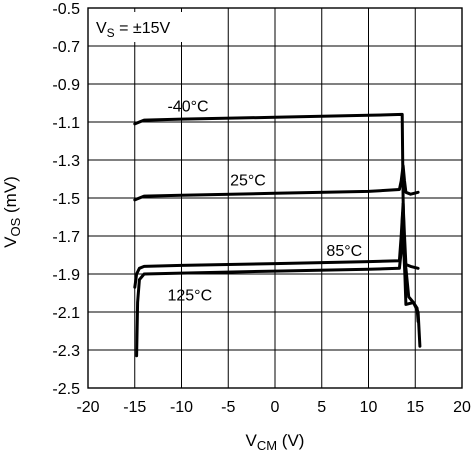 The width and height of the screenshot is (474, 453). What do you see at coordinates (66, 389) in the screenshot?
I see `y-tick-label: -2.5` at bounding box center [66, 389].